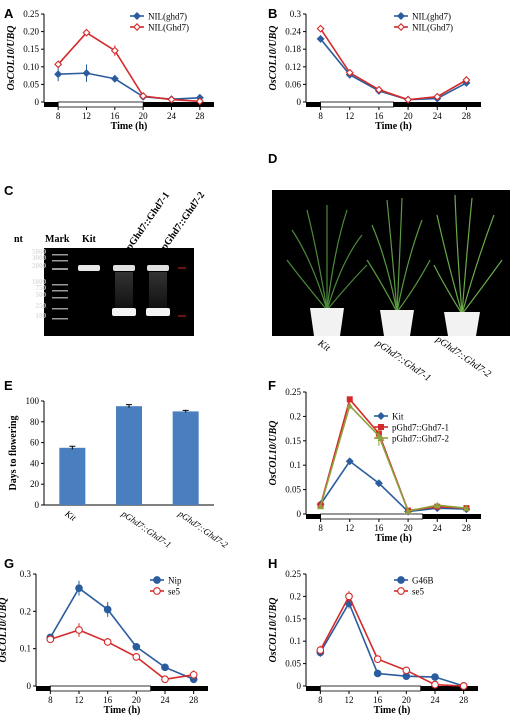  Describe the element at coordinates (35, 484) in the screenshot. I see `y-tick-label: 20` at that location.